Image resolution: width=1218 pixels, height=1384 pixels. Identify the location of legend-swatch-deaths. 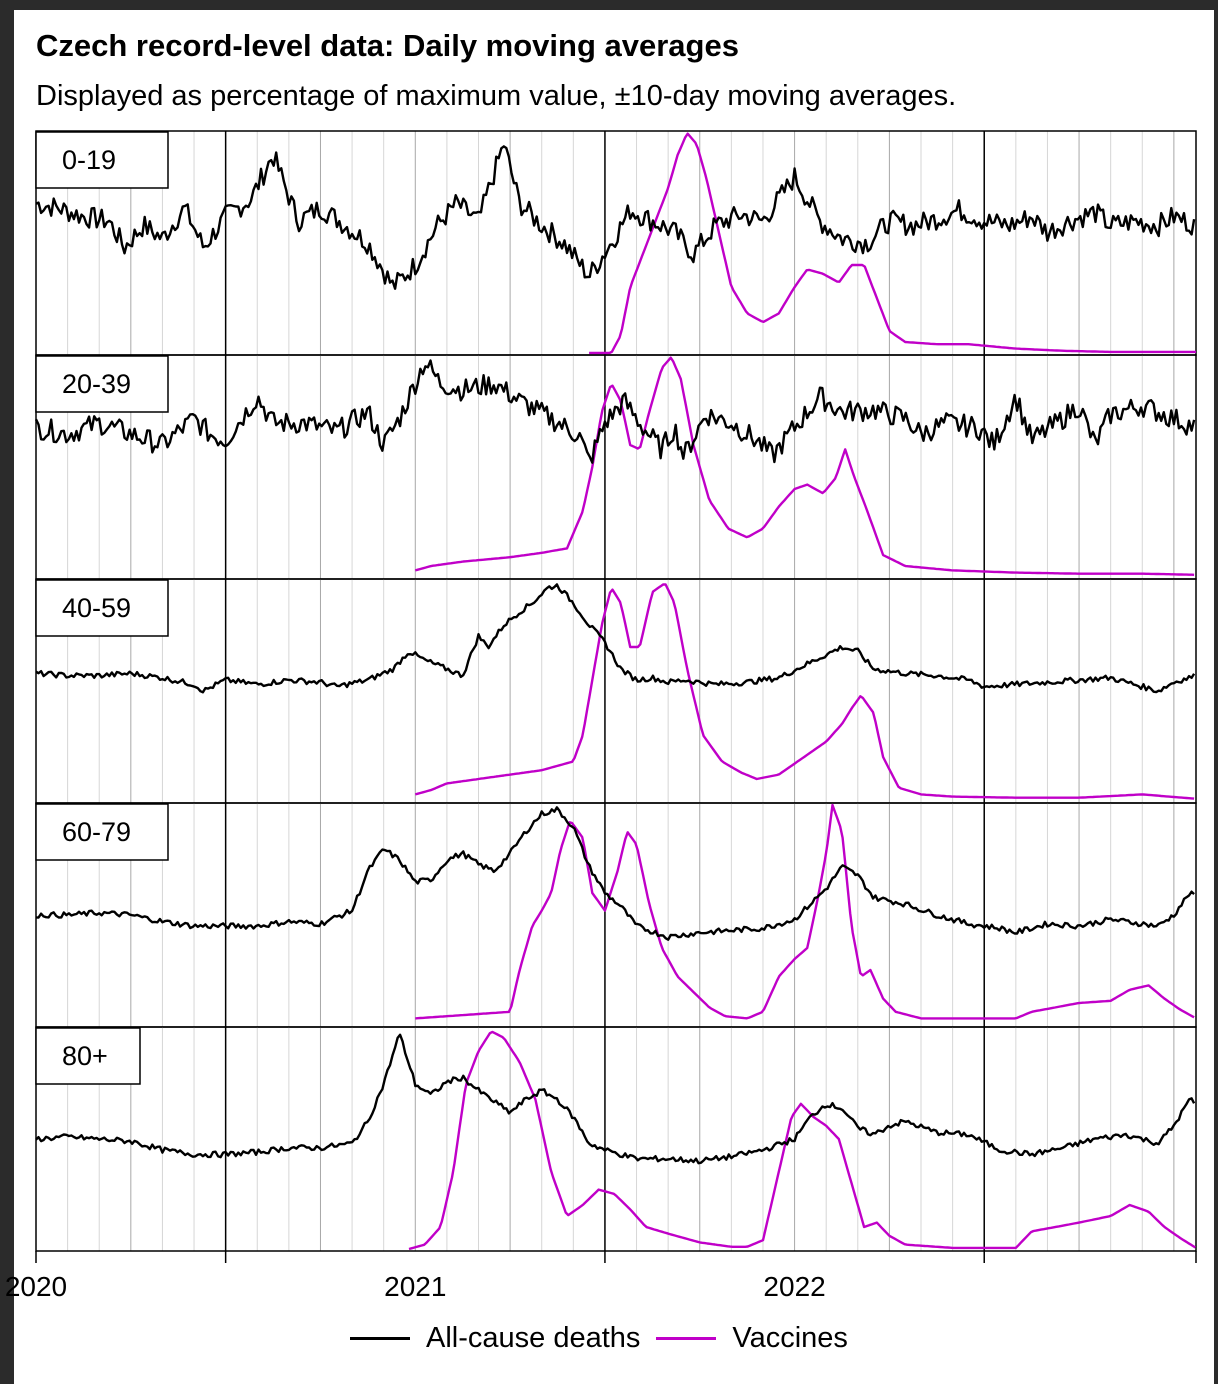
(380, 1338).